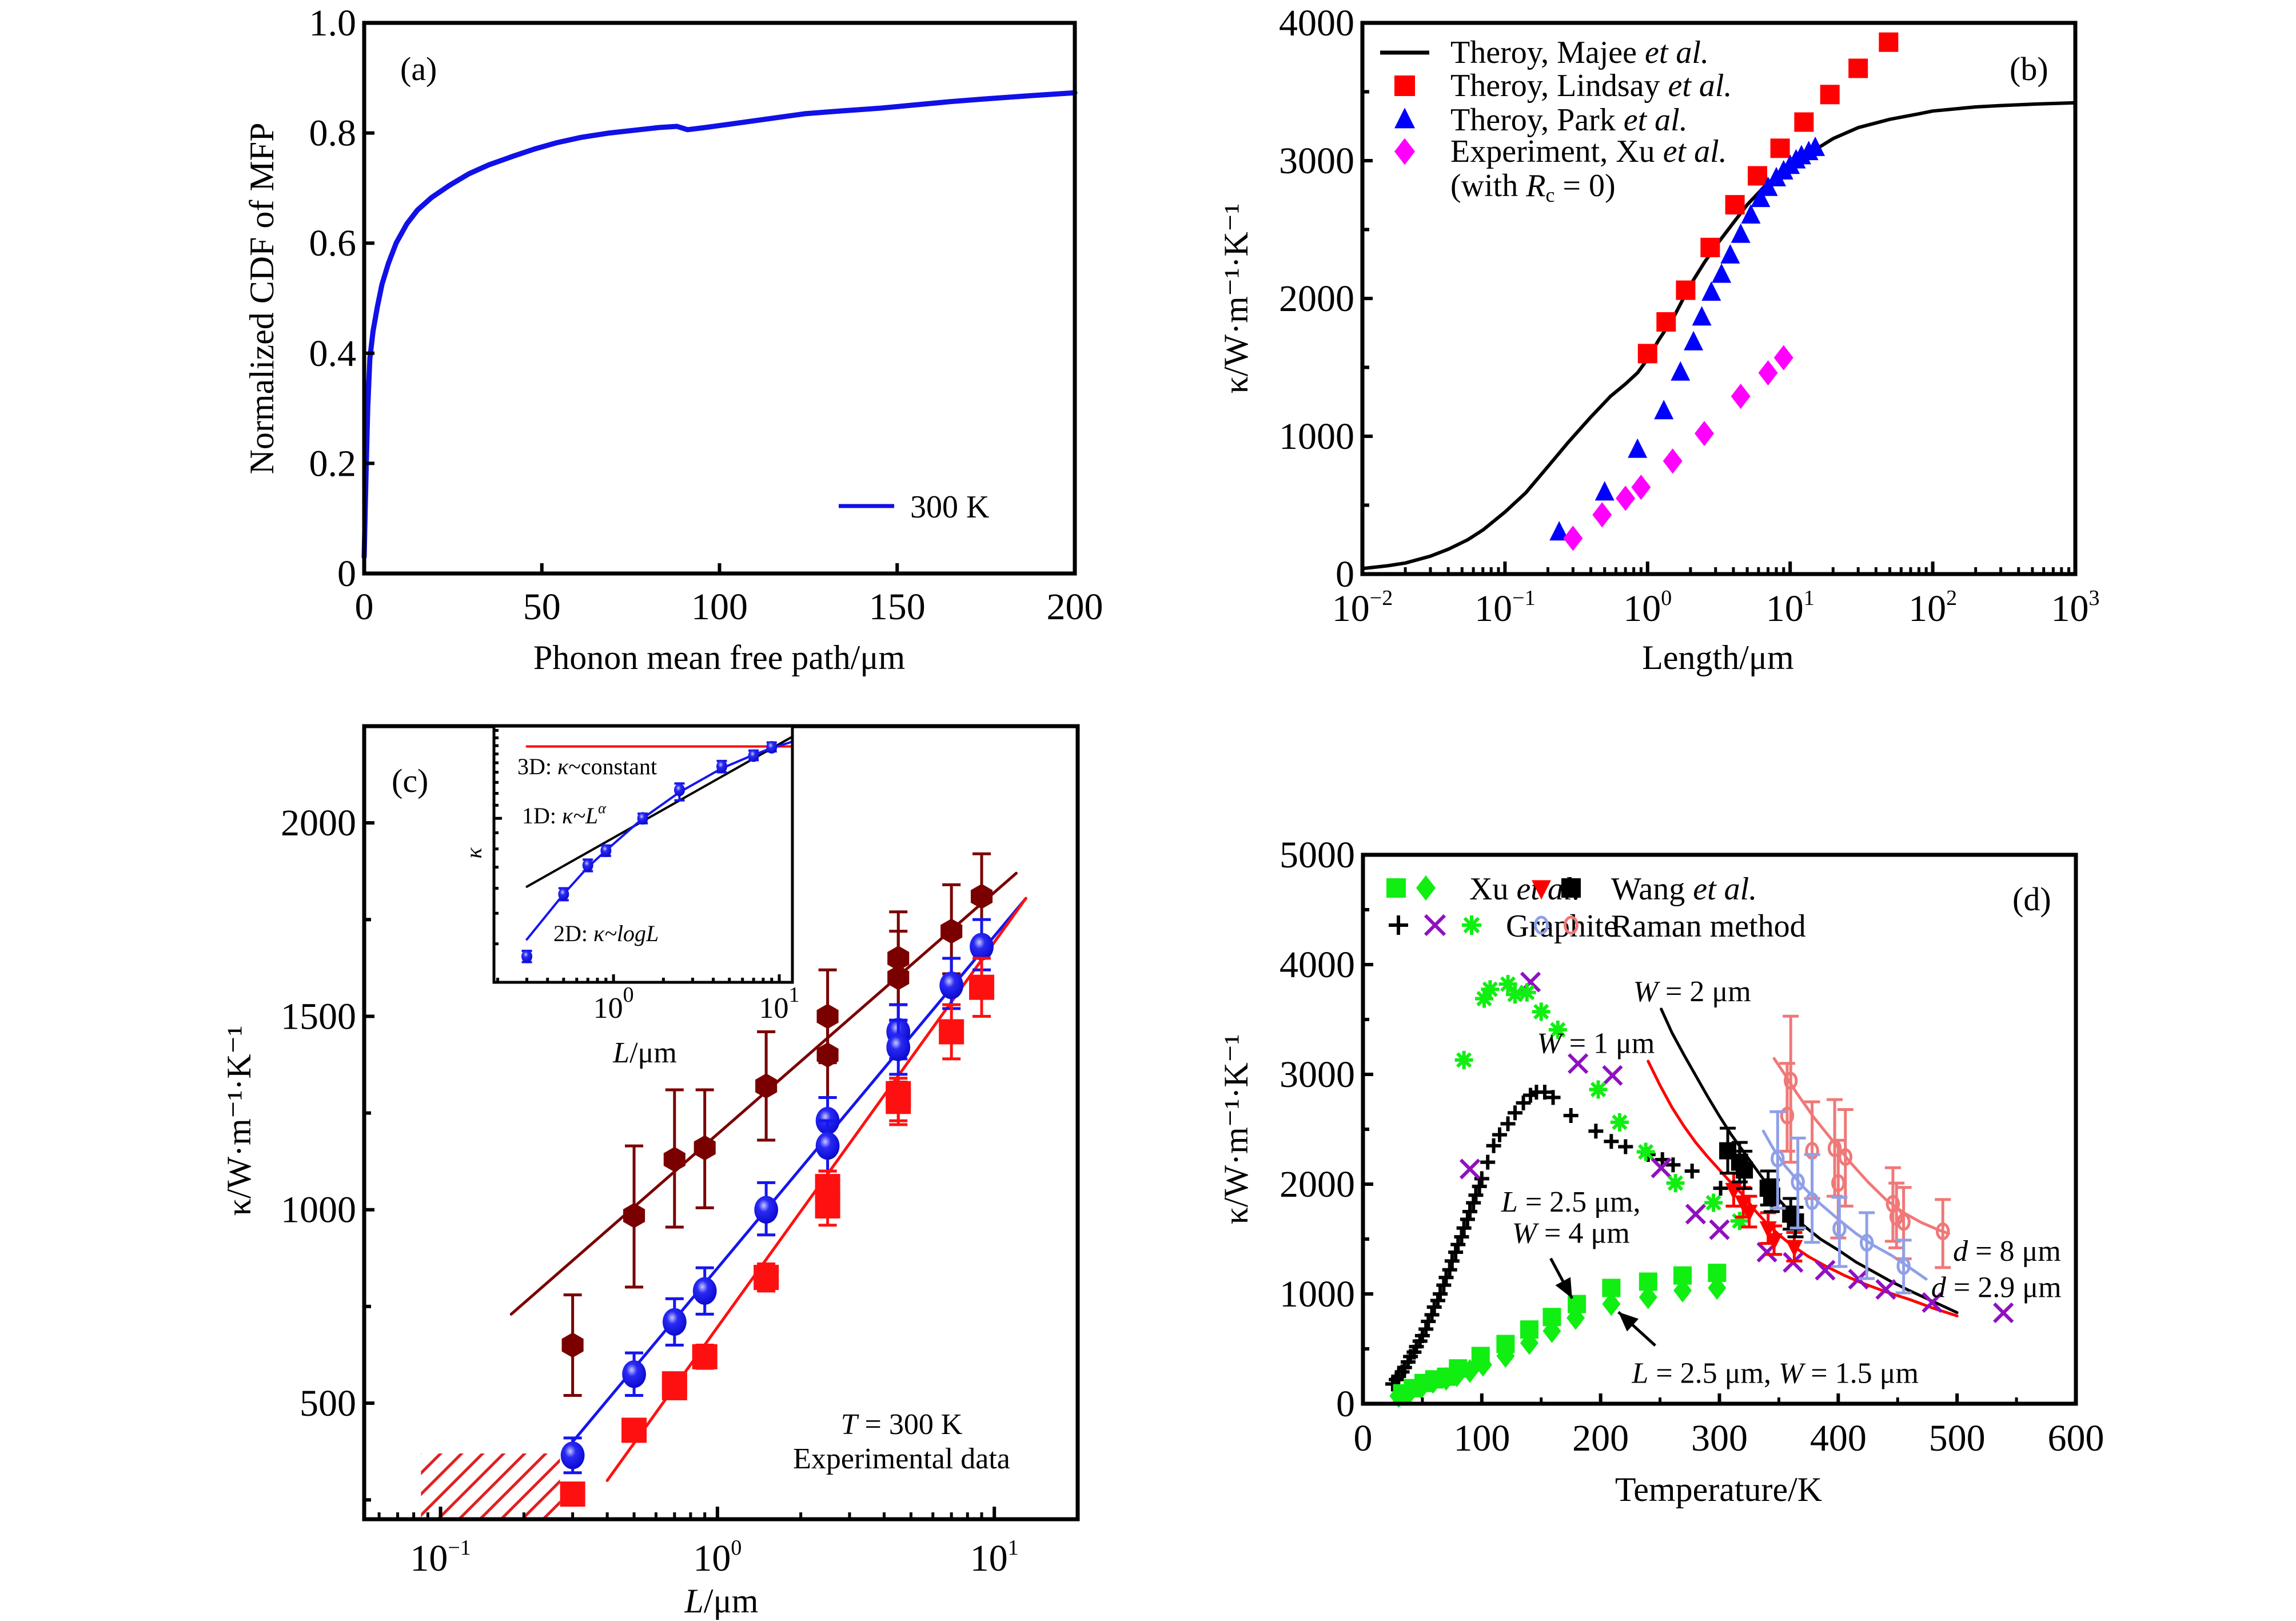 Image resolution: width=2296 pixels, height=1621 pixels. I want to click on panel-a-label: (a), so click(419, 68).